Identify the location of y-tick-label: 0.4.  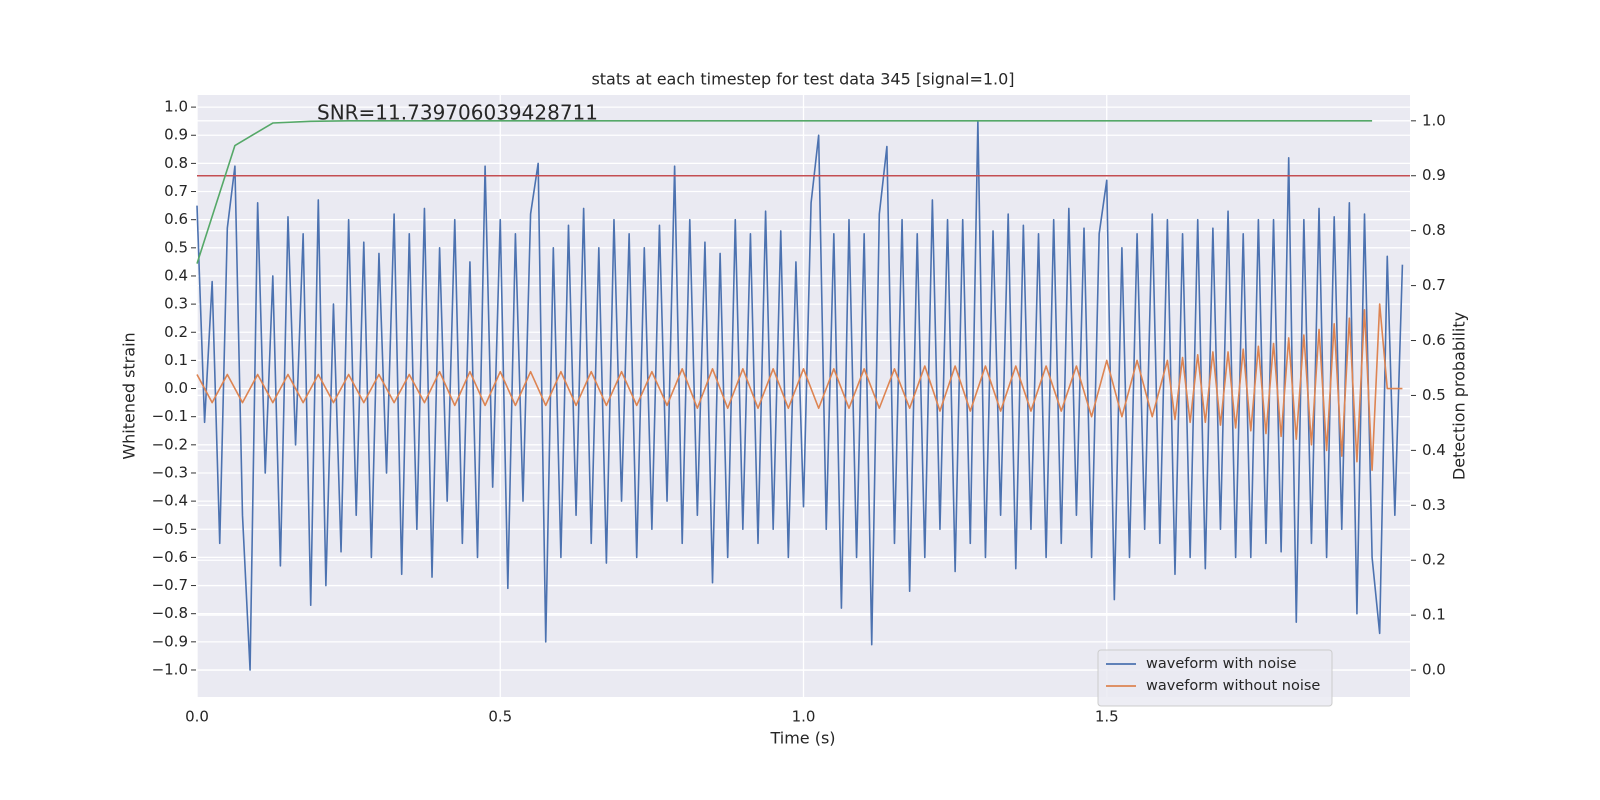
(176, 275).